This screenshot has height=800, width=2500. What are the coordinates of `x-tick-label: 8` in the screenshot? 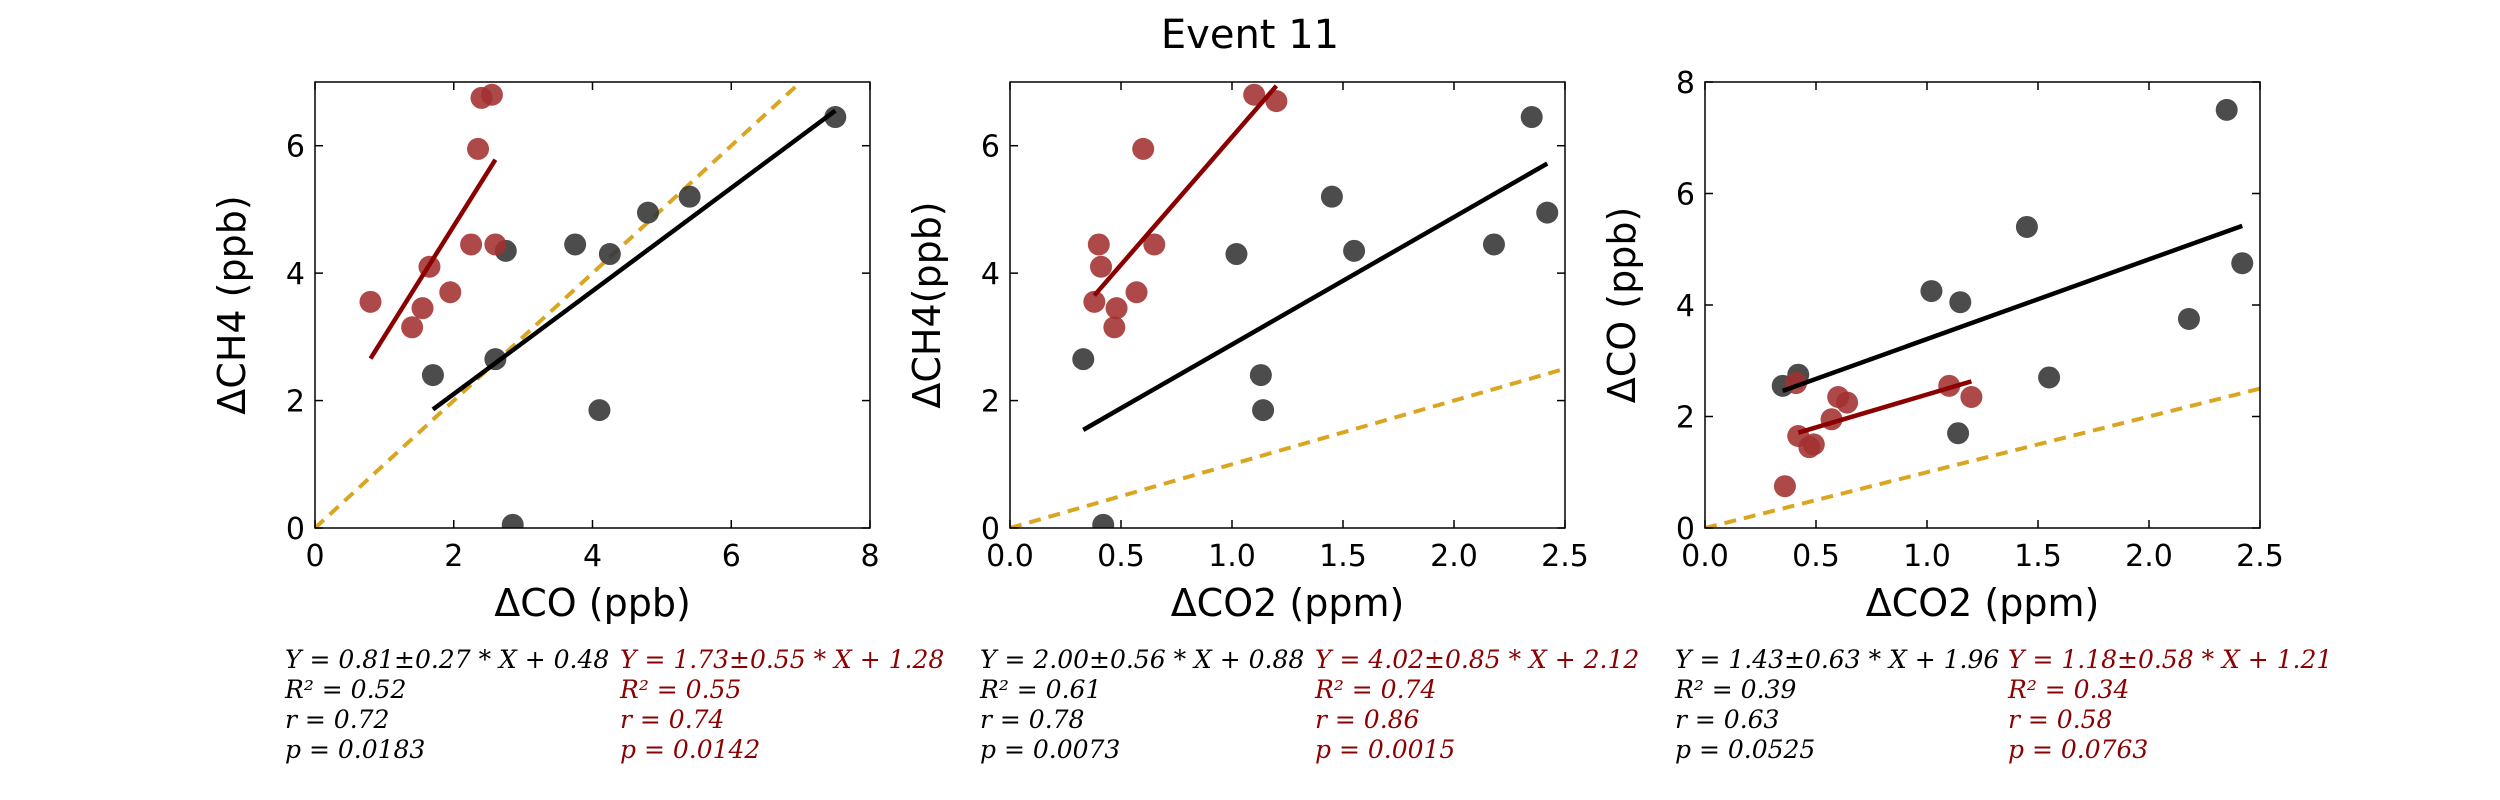 It's located at (869, 556).